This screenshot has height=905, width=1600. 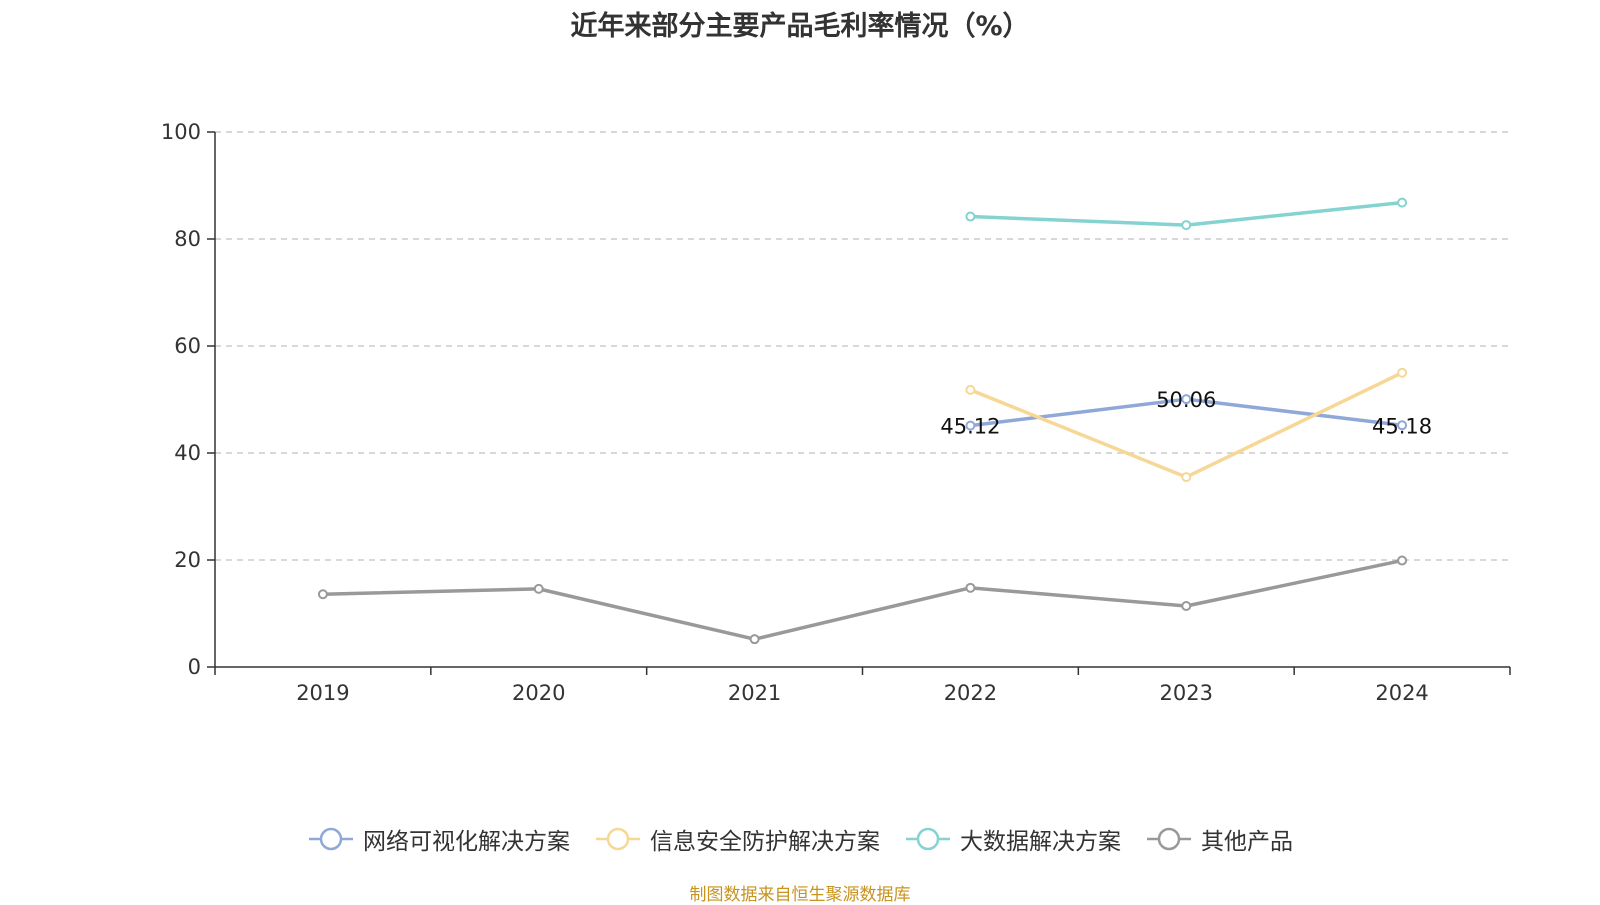 What do you see at coordinates (1040, 842) in the screenshot?
I see `legend-label: 大数据解决方案` at bounding box center [1040, 842].